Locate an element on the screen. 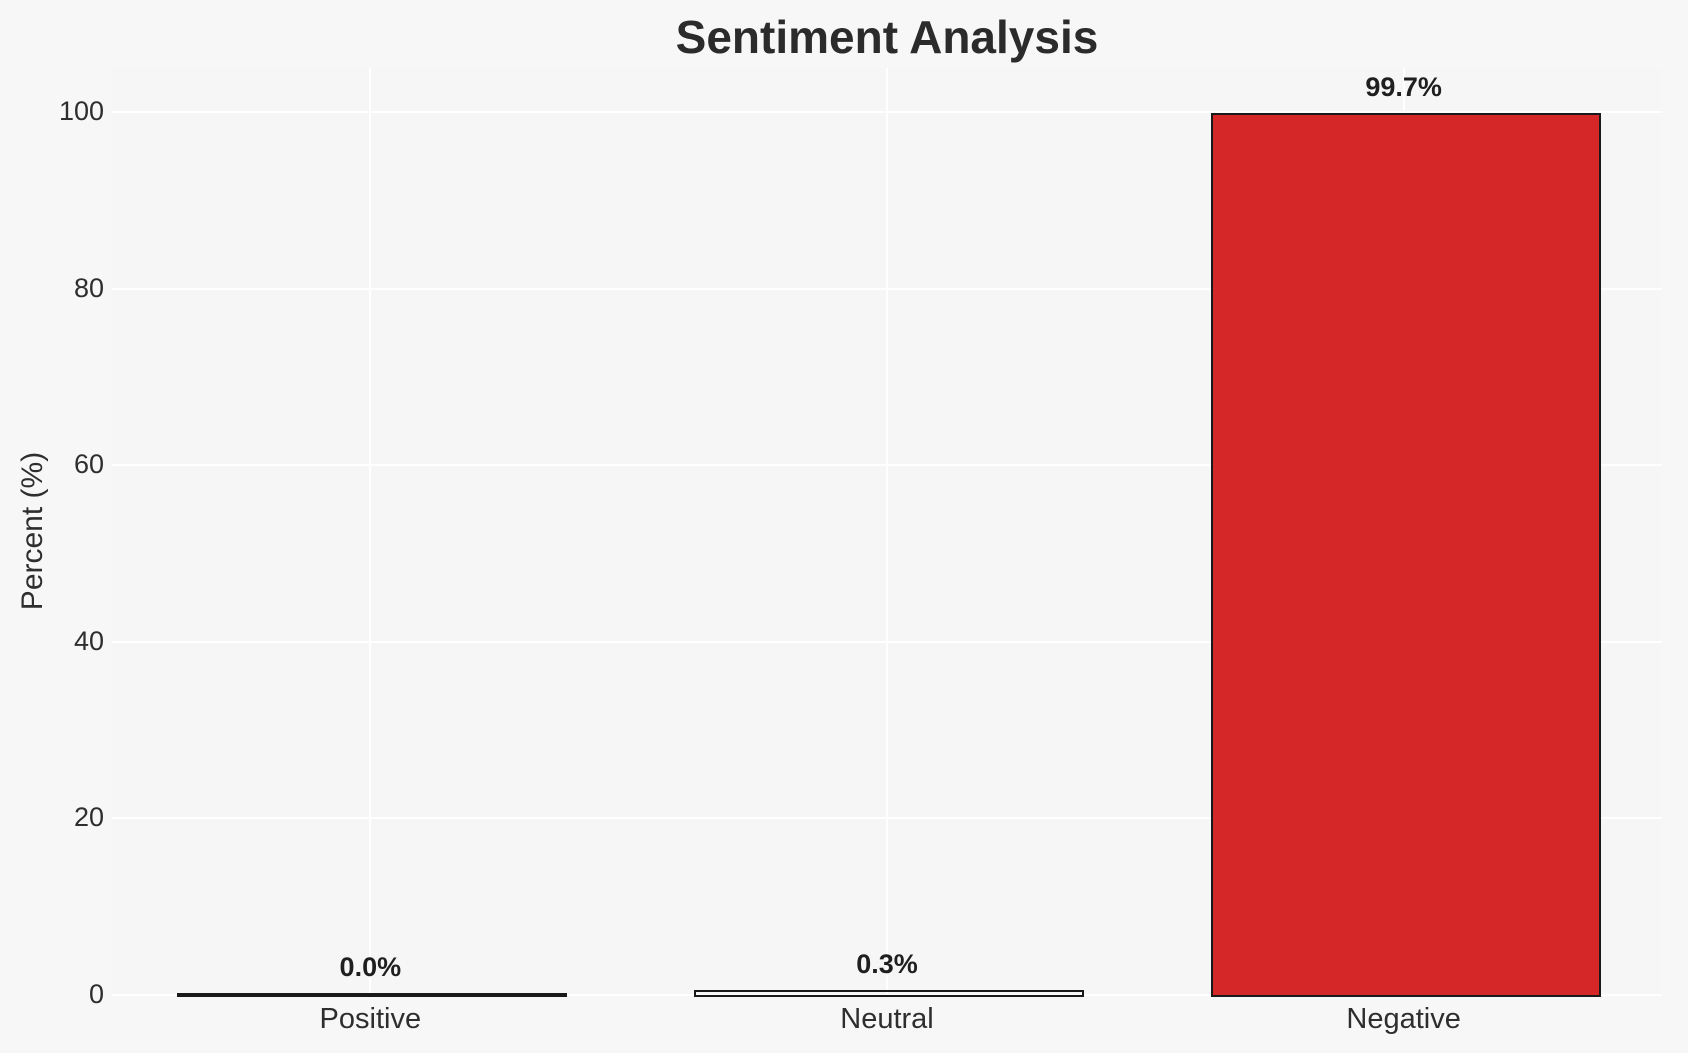 This screenshot has height=1053, width=1688. y-tick-label-40: 40 is located at coordinates (88, 640).